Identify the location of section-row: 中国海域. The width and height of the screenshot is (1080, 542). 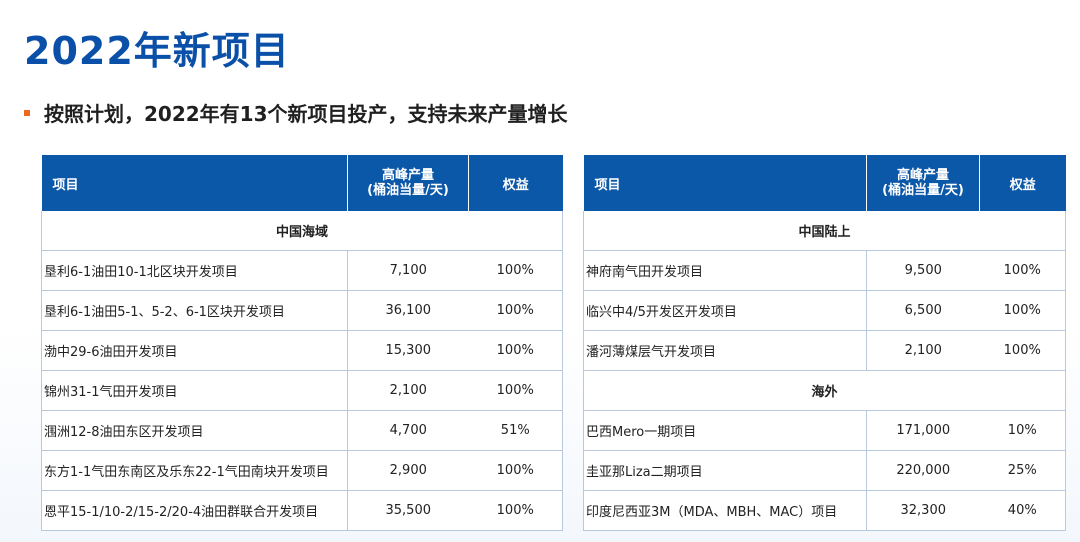
(302, 231).